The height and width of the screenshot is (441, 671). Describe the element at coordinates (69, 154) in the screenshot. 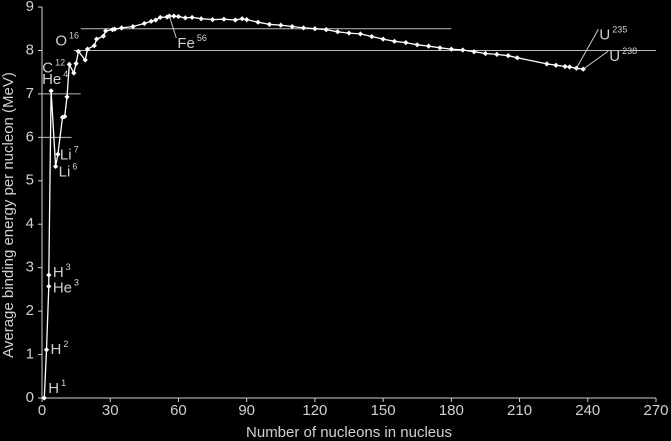

I see `nuclide-label: Li 7` at that location.